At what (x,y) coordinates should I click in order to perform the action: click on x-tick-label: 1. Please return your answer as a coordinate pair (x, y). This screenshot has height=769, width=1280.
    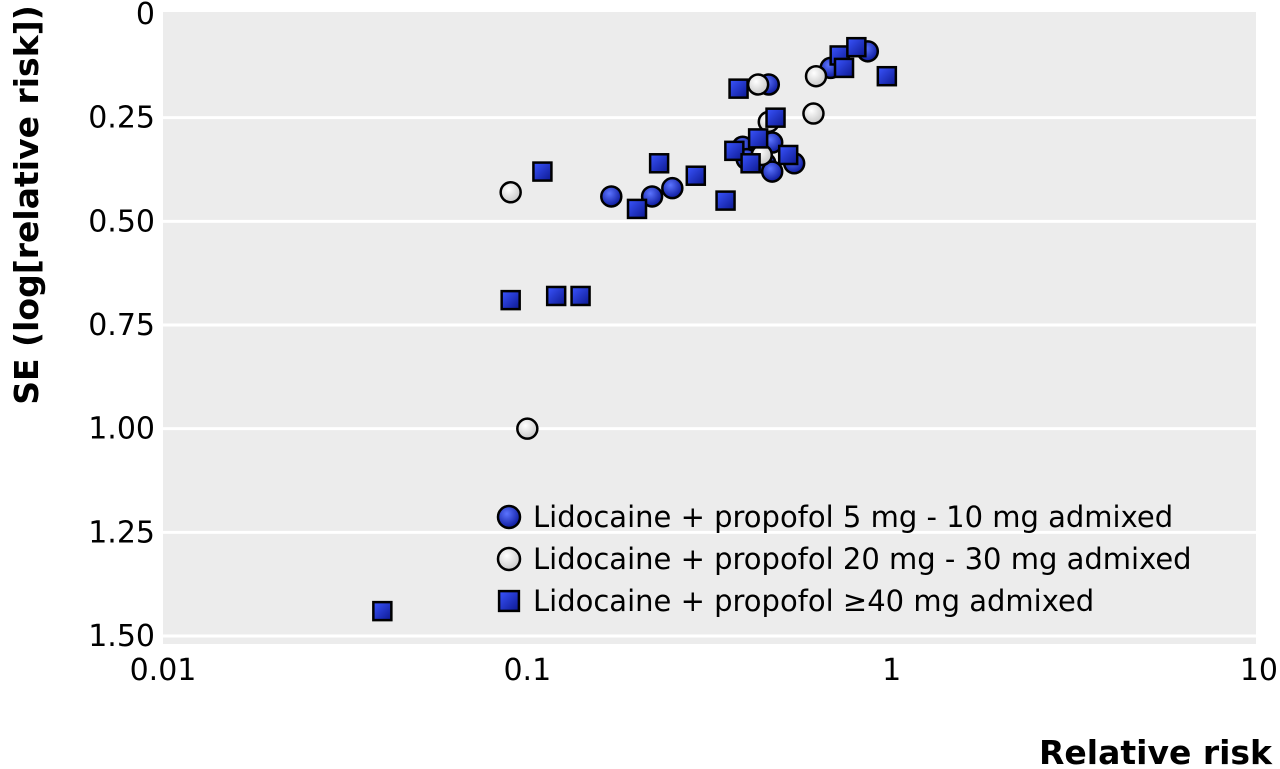
    Looking at the image, I should click on (891, 670).